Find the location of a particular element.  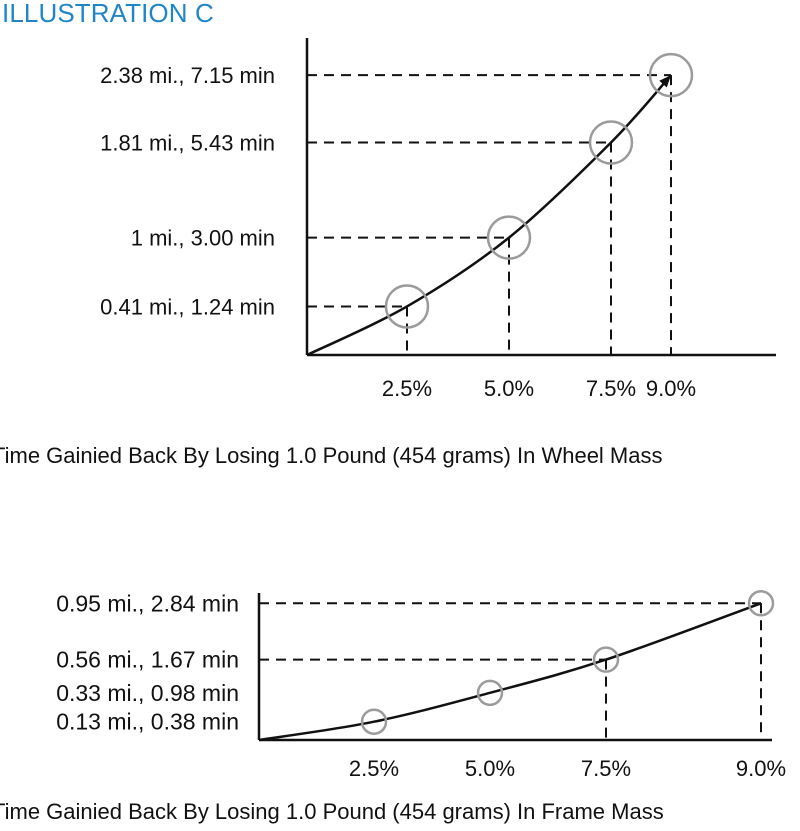

frame-x-tick-label-2: 5.0% is located at coordinates (490, 768).